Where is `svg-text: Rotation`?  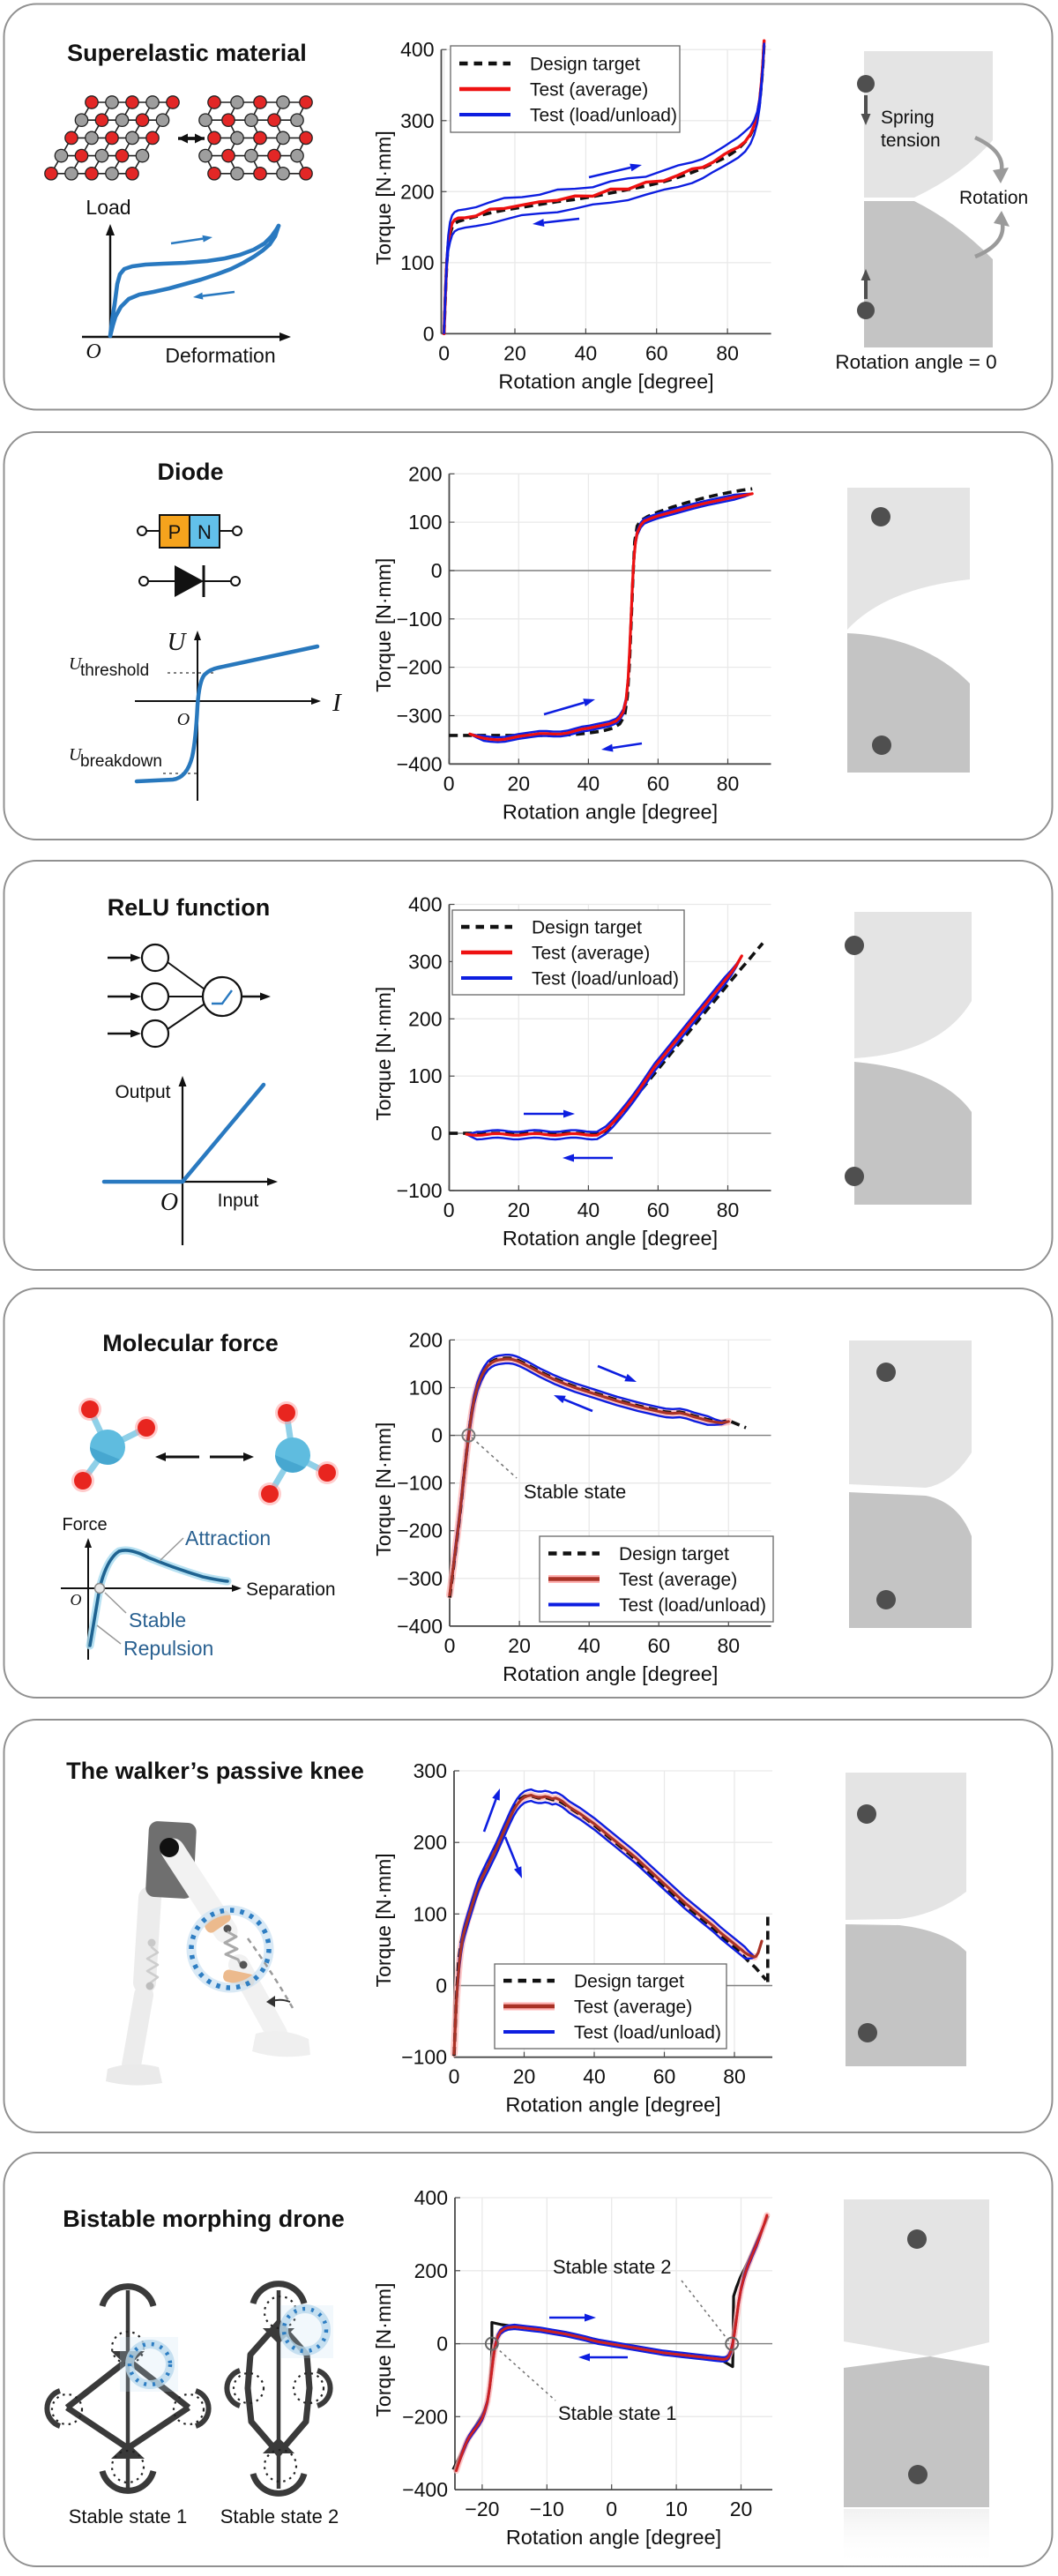
svg-text: Rotation is located at coordinates (993, 198).